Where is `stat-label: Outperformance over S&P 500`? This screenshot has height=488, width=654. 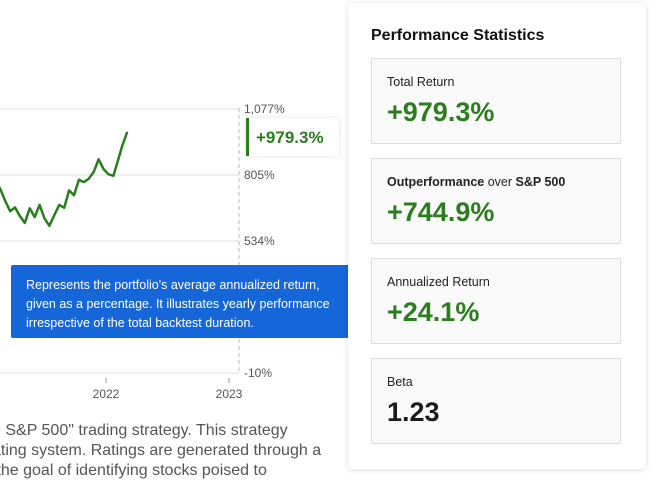 stat-label: Outperformance over S&P 500 is located at coordinates (476, 182).